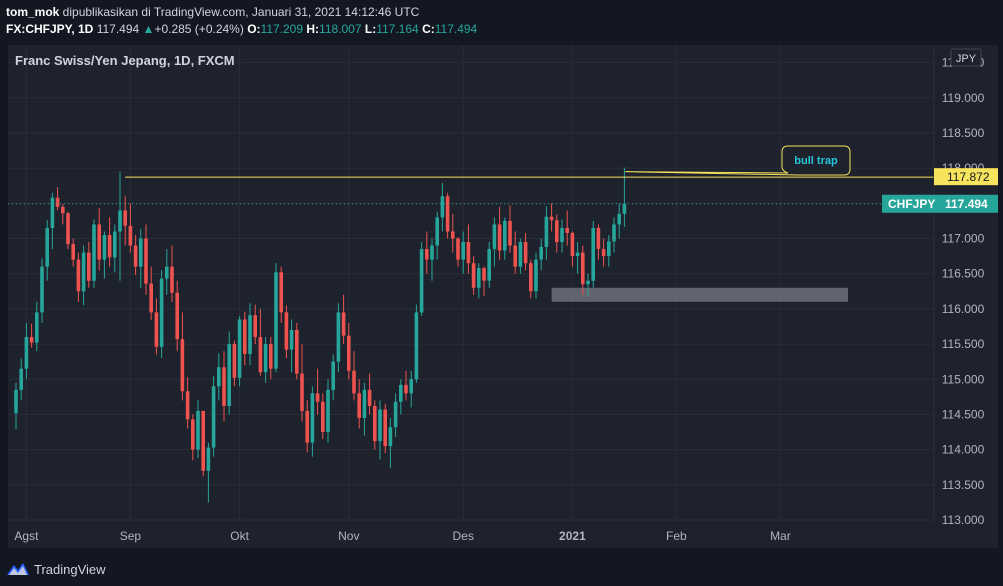 The width and height of the screenshot is (1003, 586). What do you see at coordinates (963, 485) in the screenshot?
I see `price-tick-label: 113.500` at bounding box center [963, 485].